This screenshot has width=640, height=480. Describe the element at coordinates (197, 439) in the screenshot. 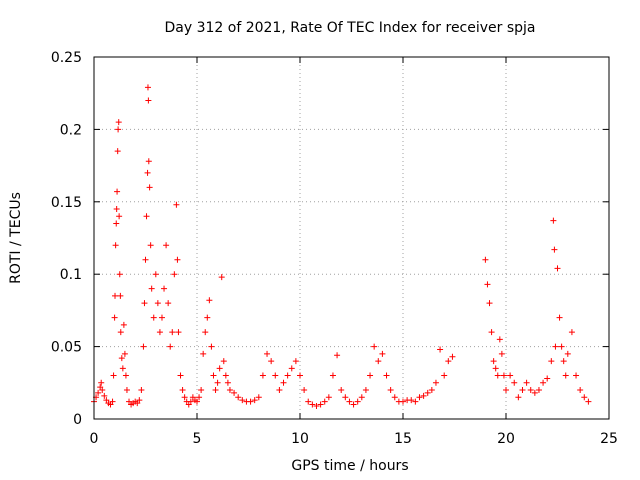

I see `x-tick-label: 5` at that location.